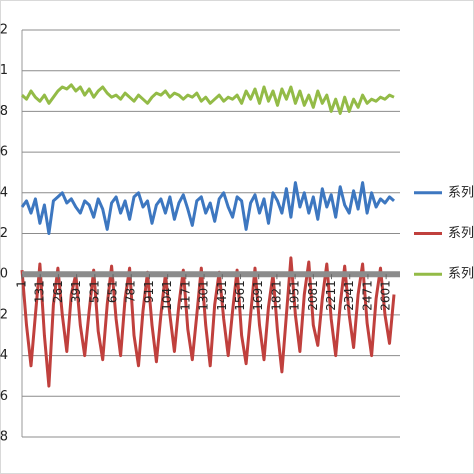 The image size is (474, 474). What do you see at coordinates (22, 284) in the screenshot?
I see `x-tick-label: 1` at bounding box center [22, 284].